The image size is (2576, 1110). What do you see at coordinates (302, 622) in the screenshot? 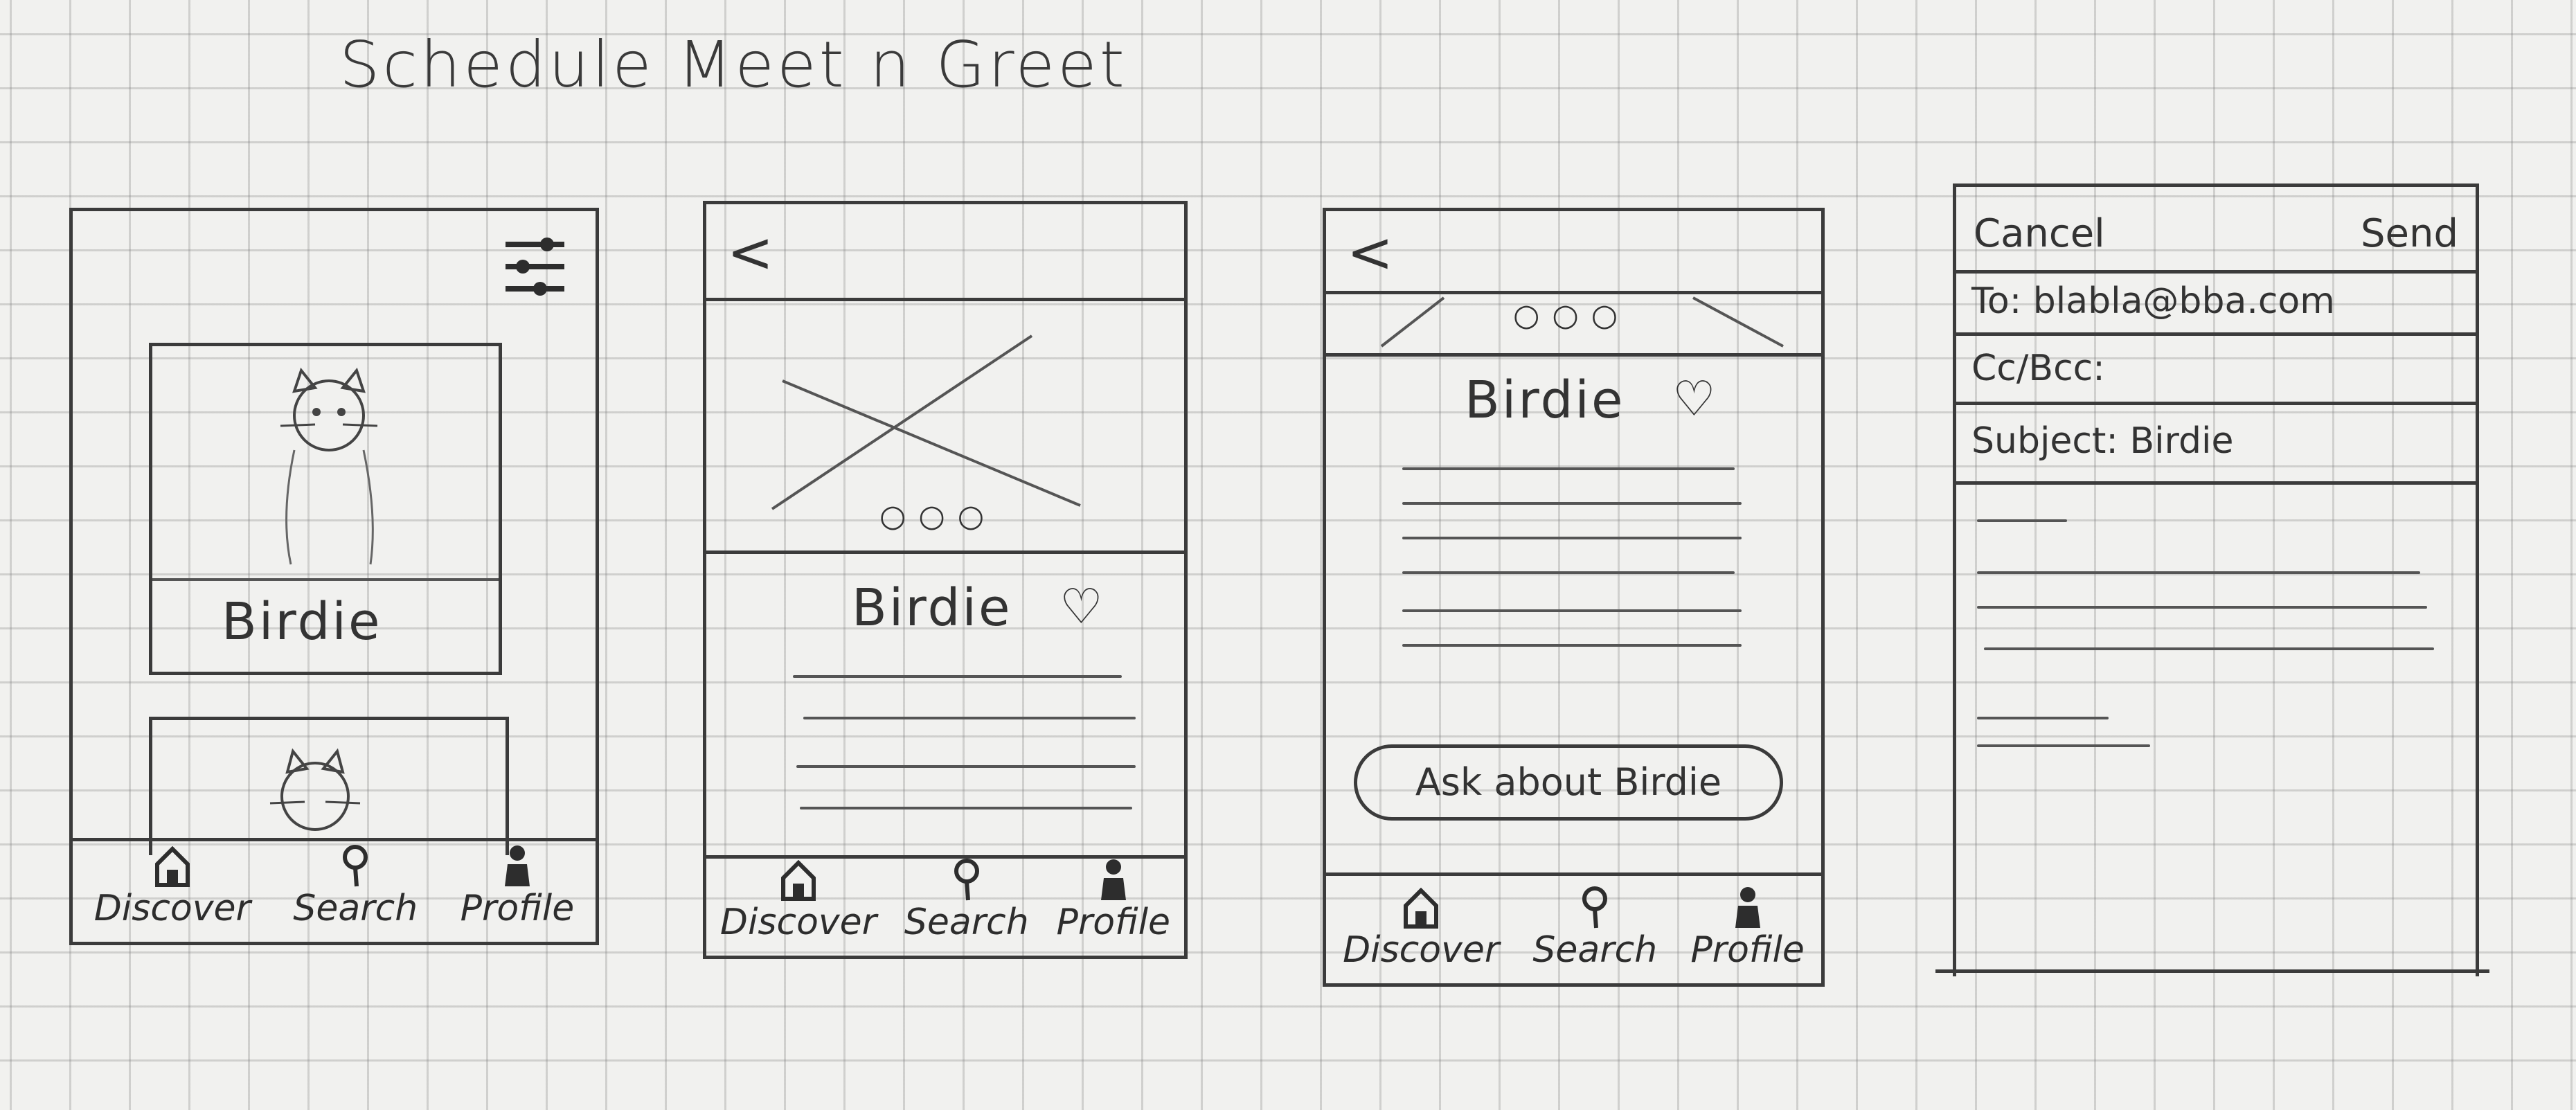
I see `pet-card-name: Birdie` at bounding box center [302, 622].